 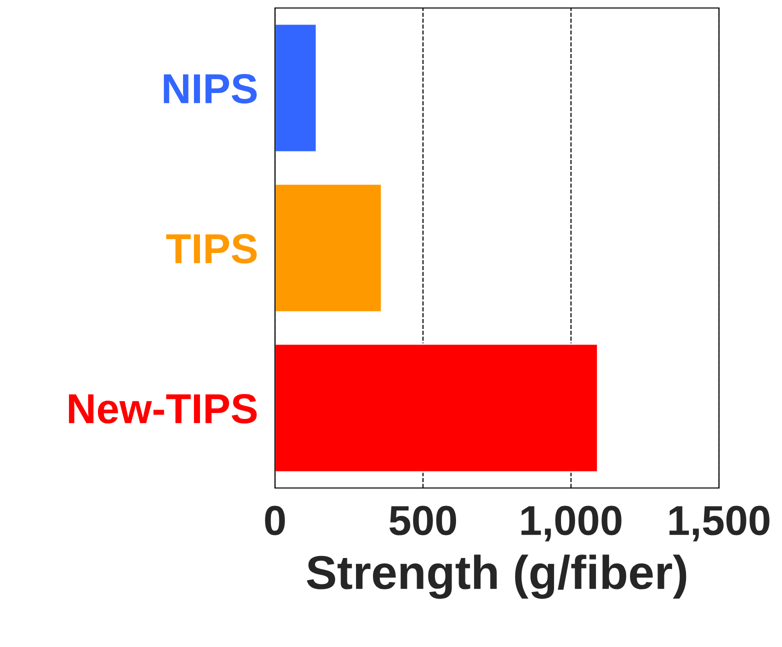 What do you see at coordinates (571, 524) in the screenshot?
I see `x-tick-label: 1,000` at bounding box center [571, 524].